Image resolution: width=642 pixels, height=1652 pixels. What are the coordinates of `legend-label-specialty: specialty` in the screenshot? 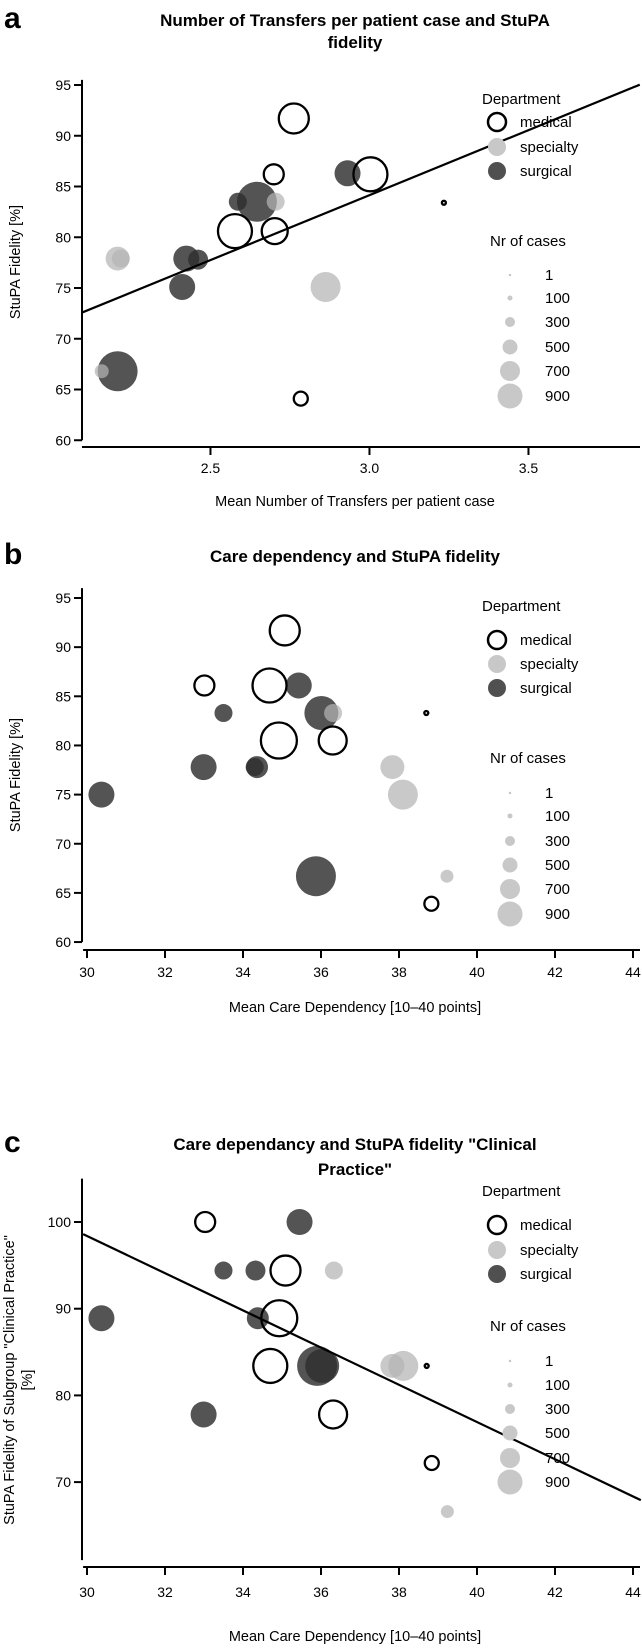 It's located at (549, 1250).